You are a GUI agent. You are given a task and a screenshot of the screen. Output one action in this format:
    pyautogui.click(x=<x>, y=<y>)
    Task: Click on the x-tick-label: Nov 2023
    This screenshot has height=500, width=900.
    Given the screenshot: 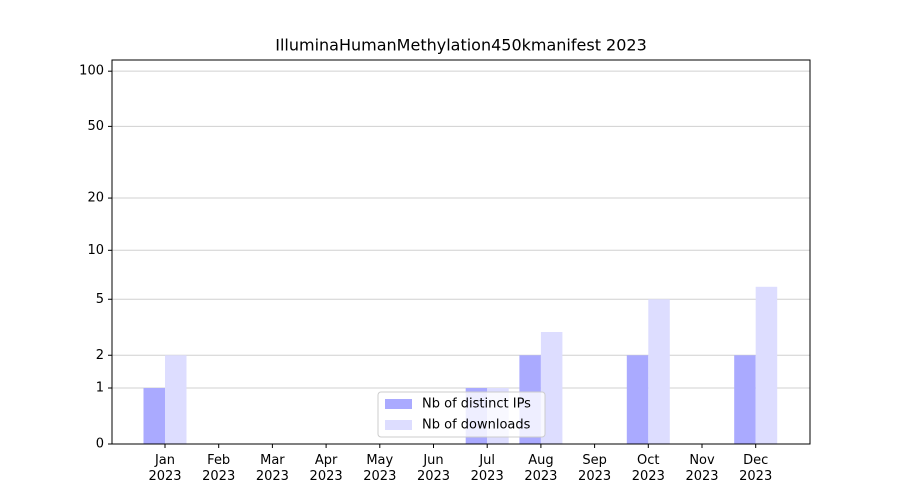 What is the action you would take?
    pyautogui.click(x=702, y=468)
    